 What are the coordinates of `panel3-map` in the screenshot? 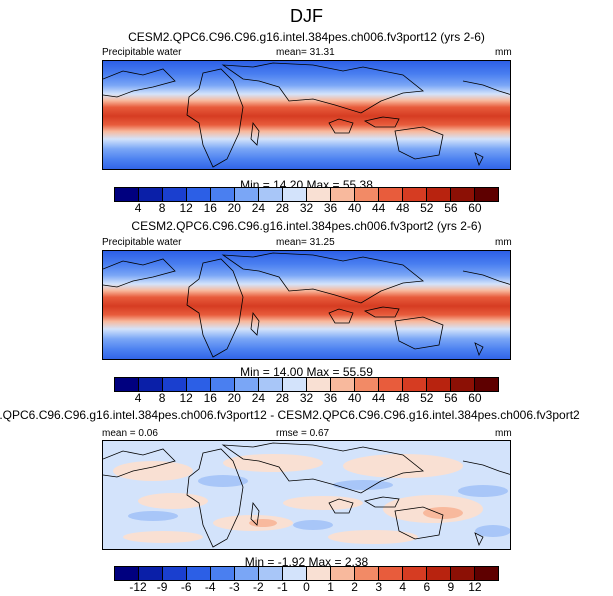 It's located at (306, 495).